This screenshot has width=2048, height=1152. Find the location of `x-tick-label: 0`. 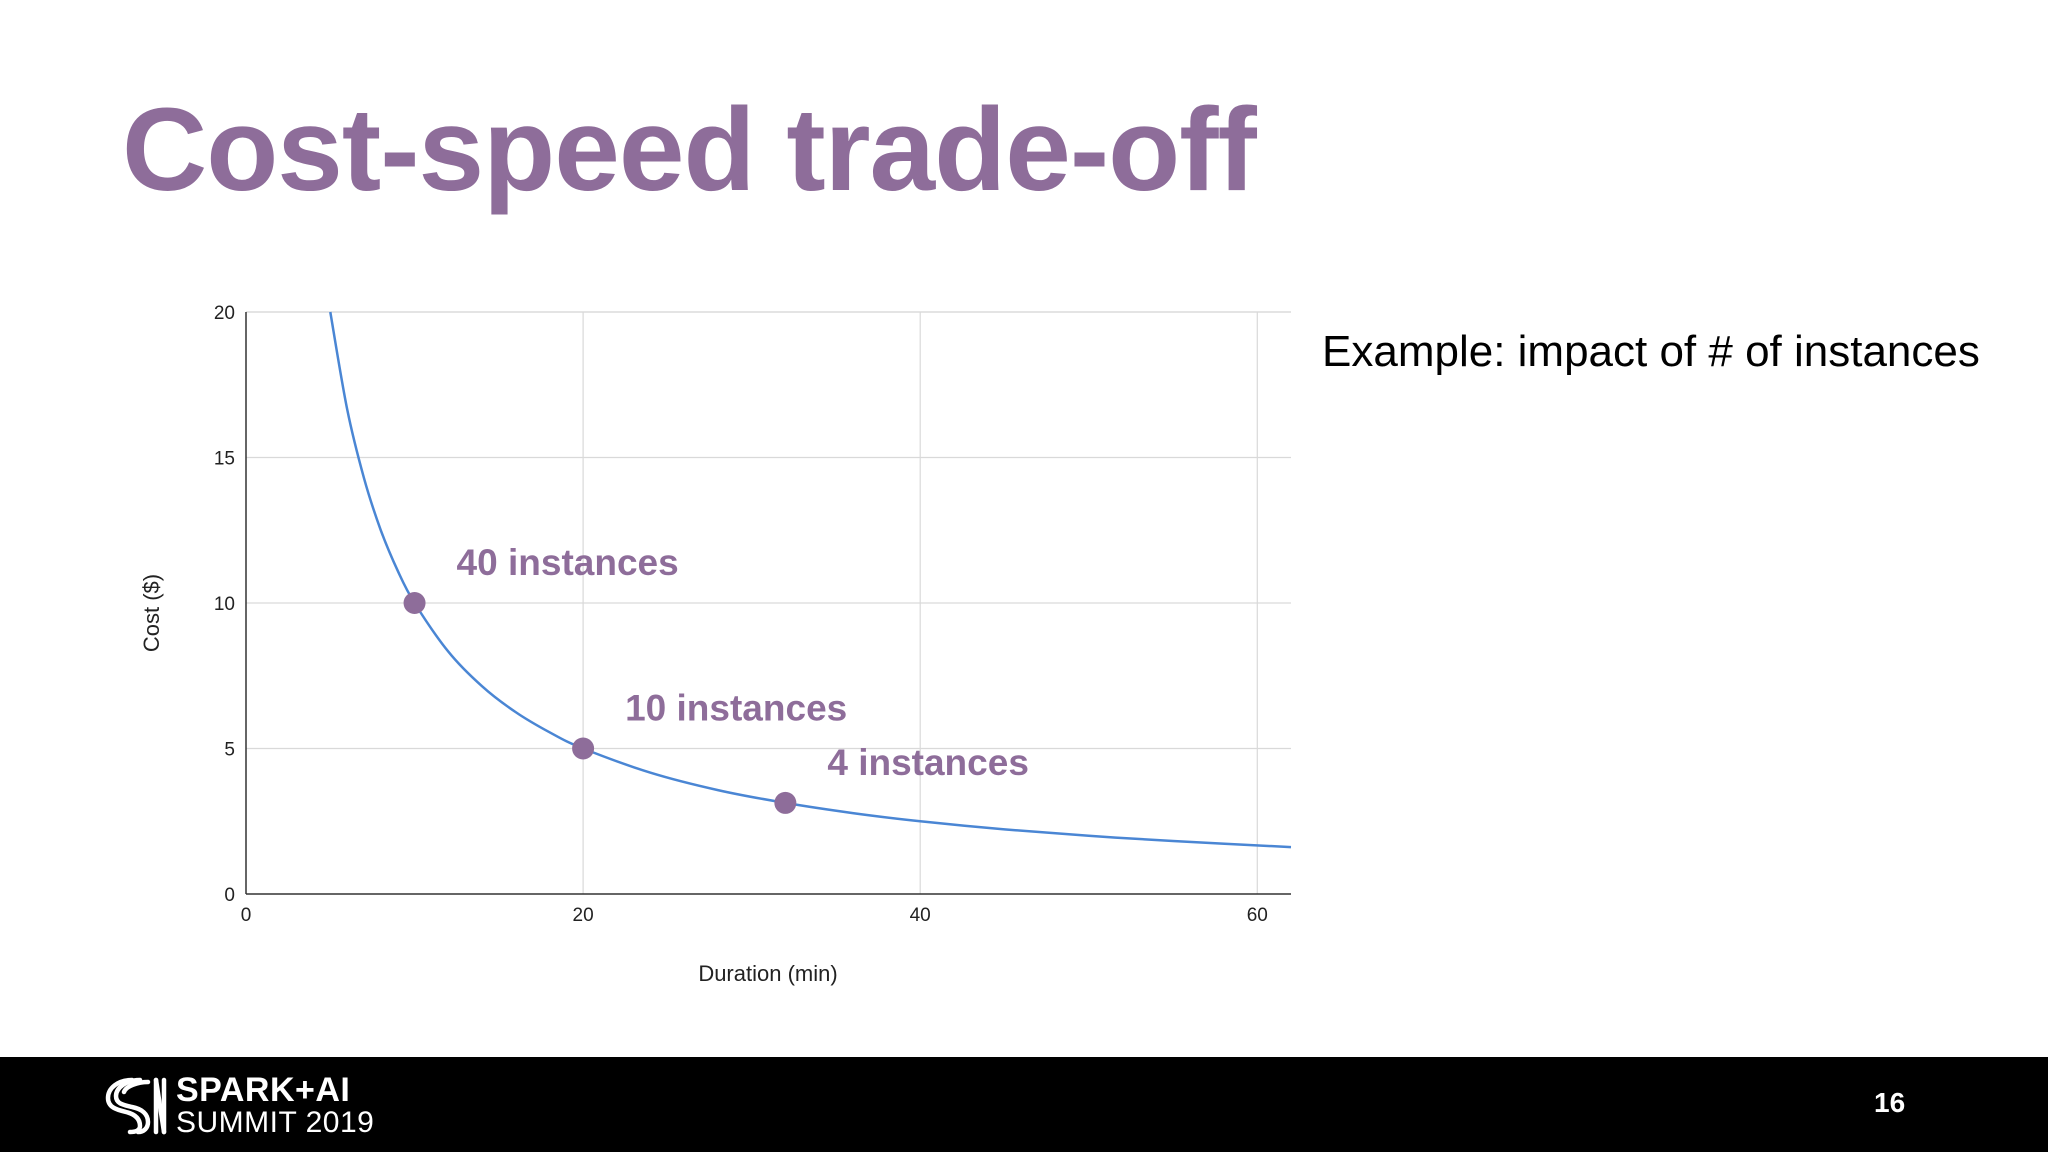

x-tick-label: 0 is located at coordinates (246, 915).